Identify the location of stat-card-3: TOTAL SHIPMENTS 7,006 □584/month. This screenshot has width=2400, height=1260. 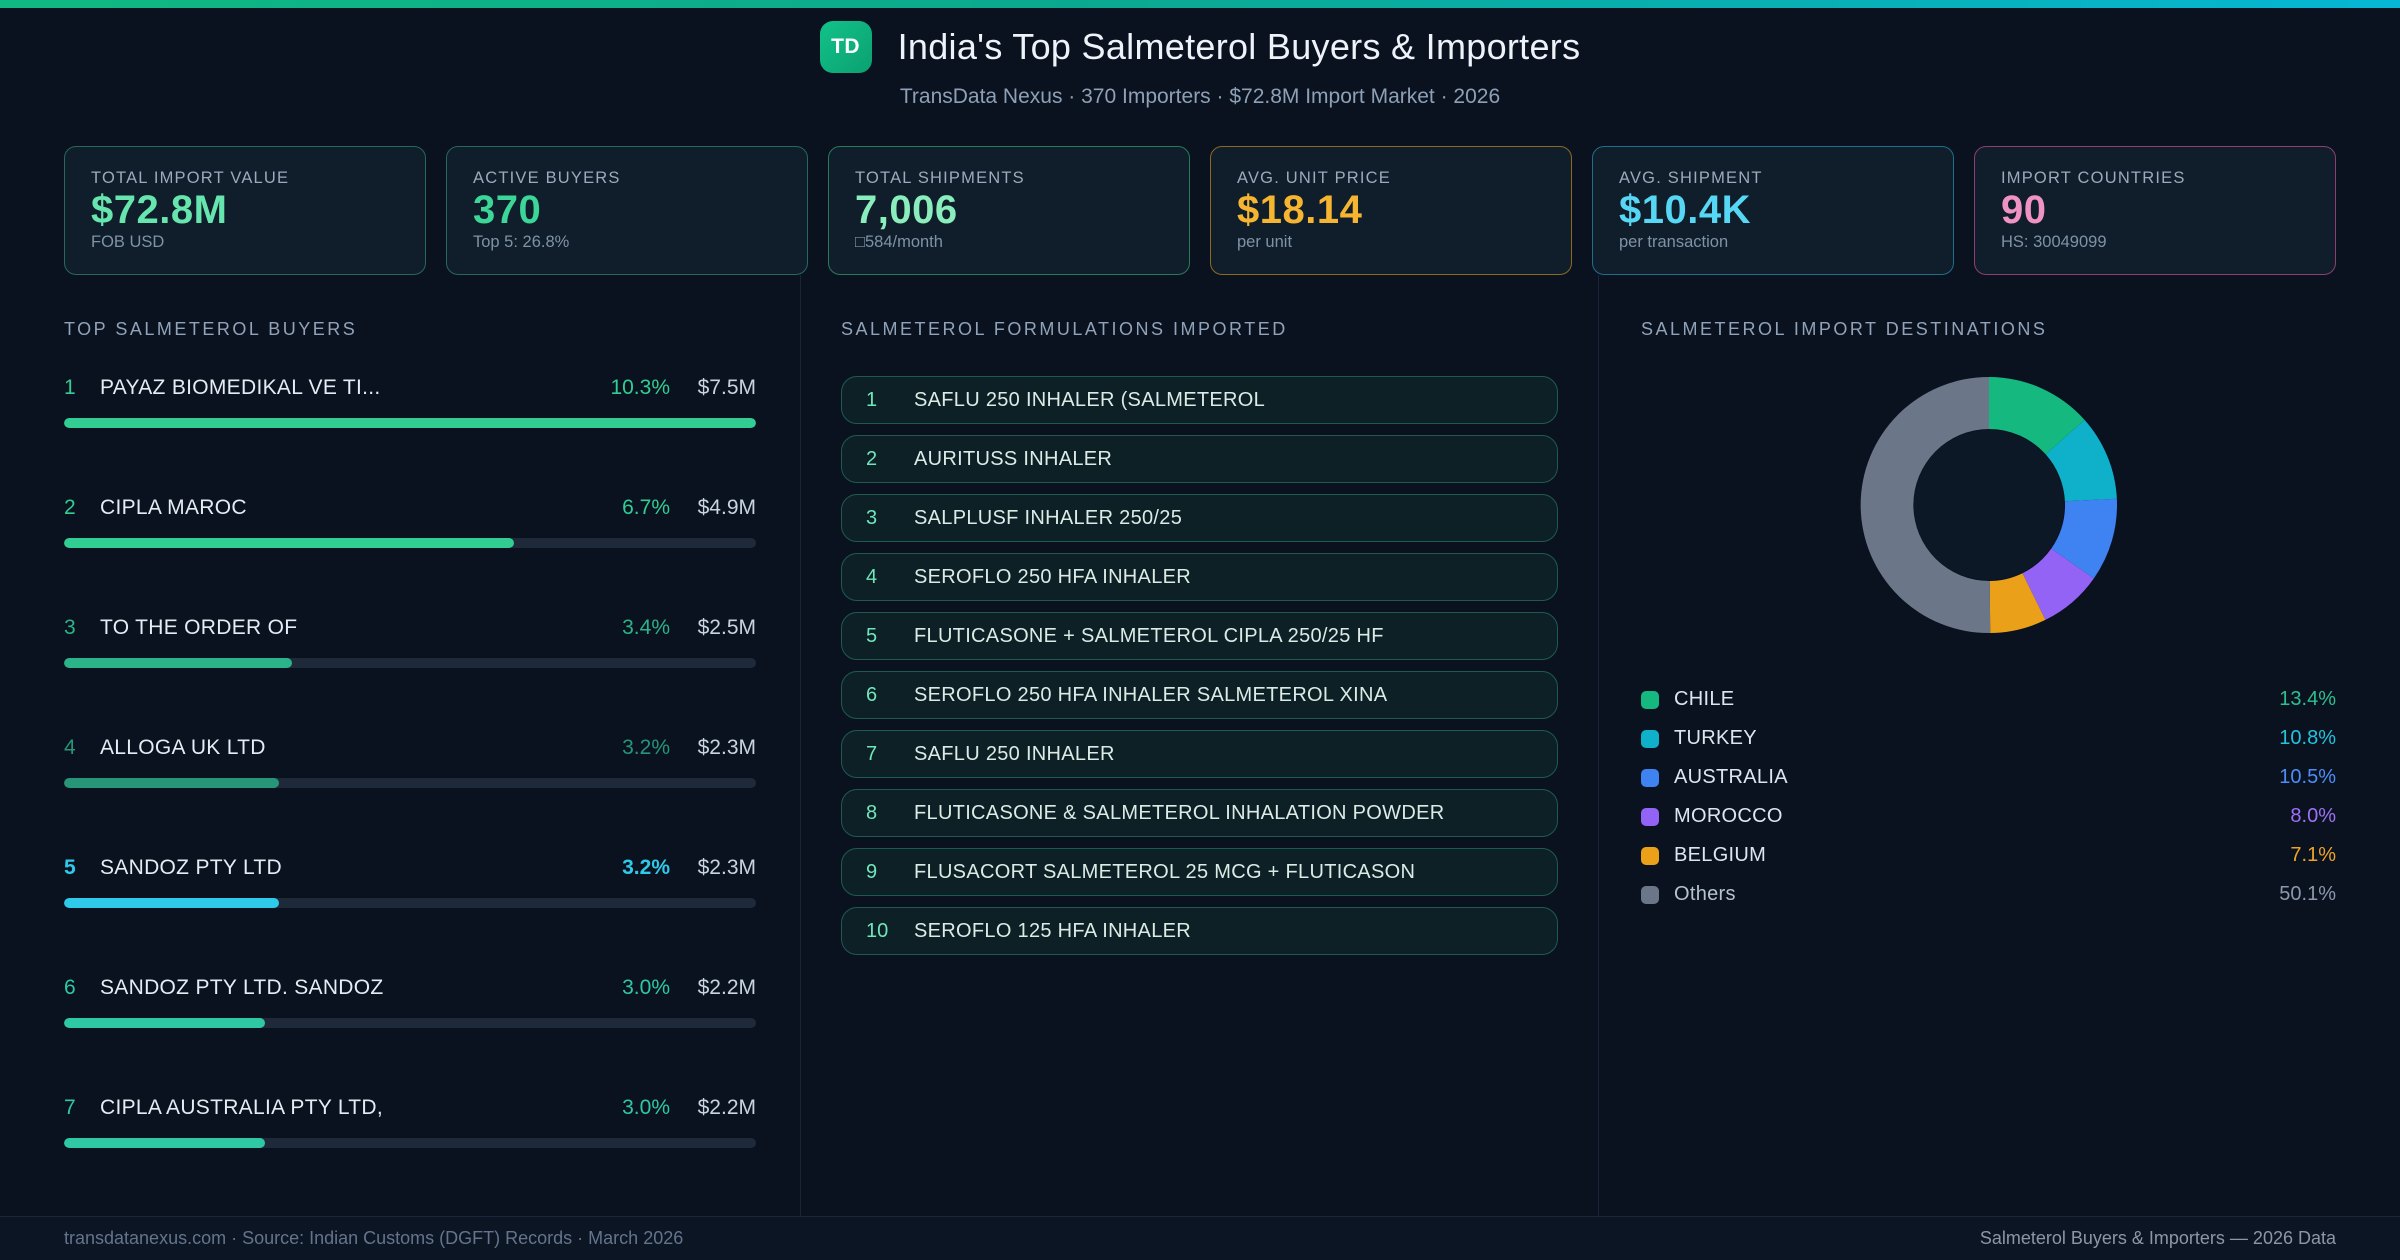
(1009, 211).